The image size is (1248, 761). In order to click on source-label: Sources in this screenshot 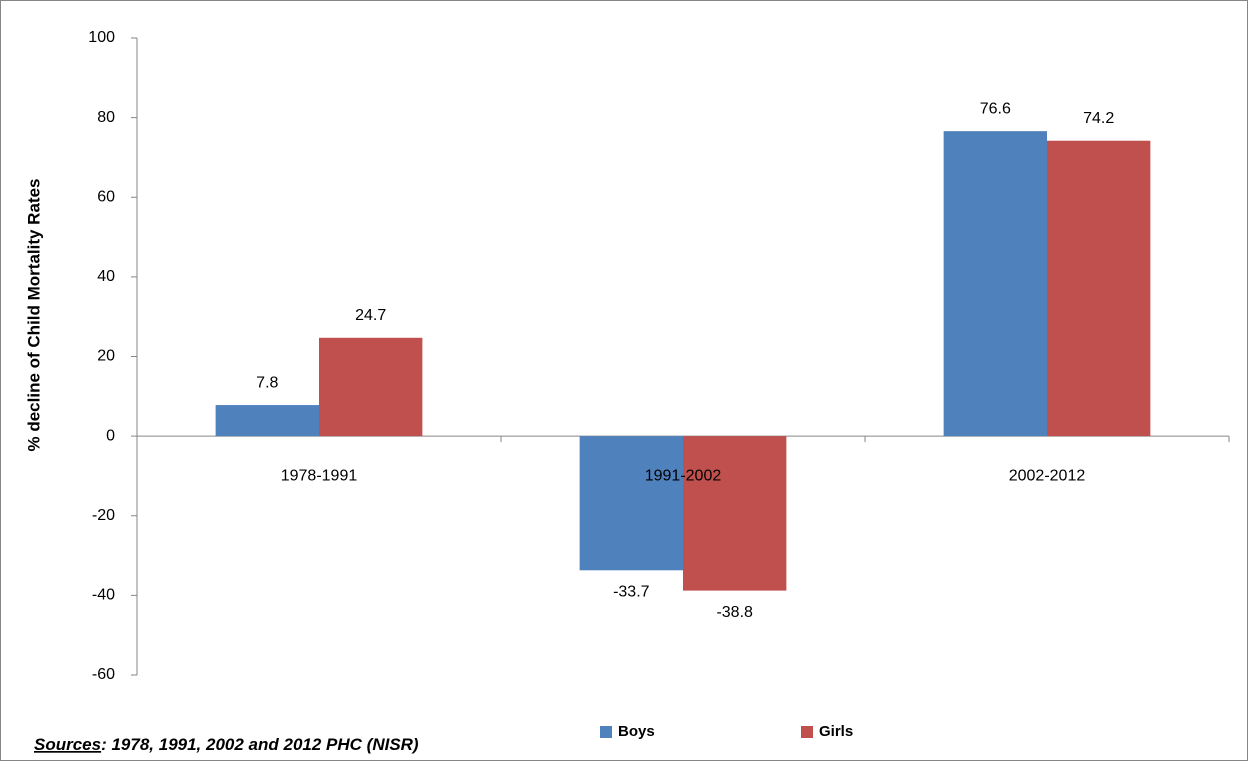, I will do `click(67, 744)`.